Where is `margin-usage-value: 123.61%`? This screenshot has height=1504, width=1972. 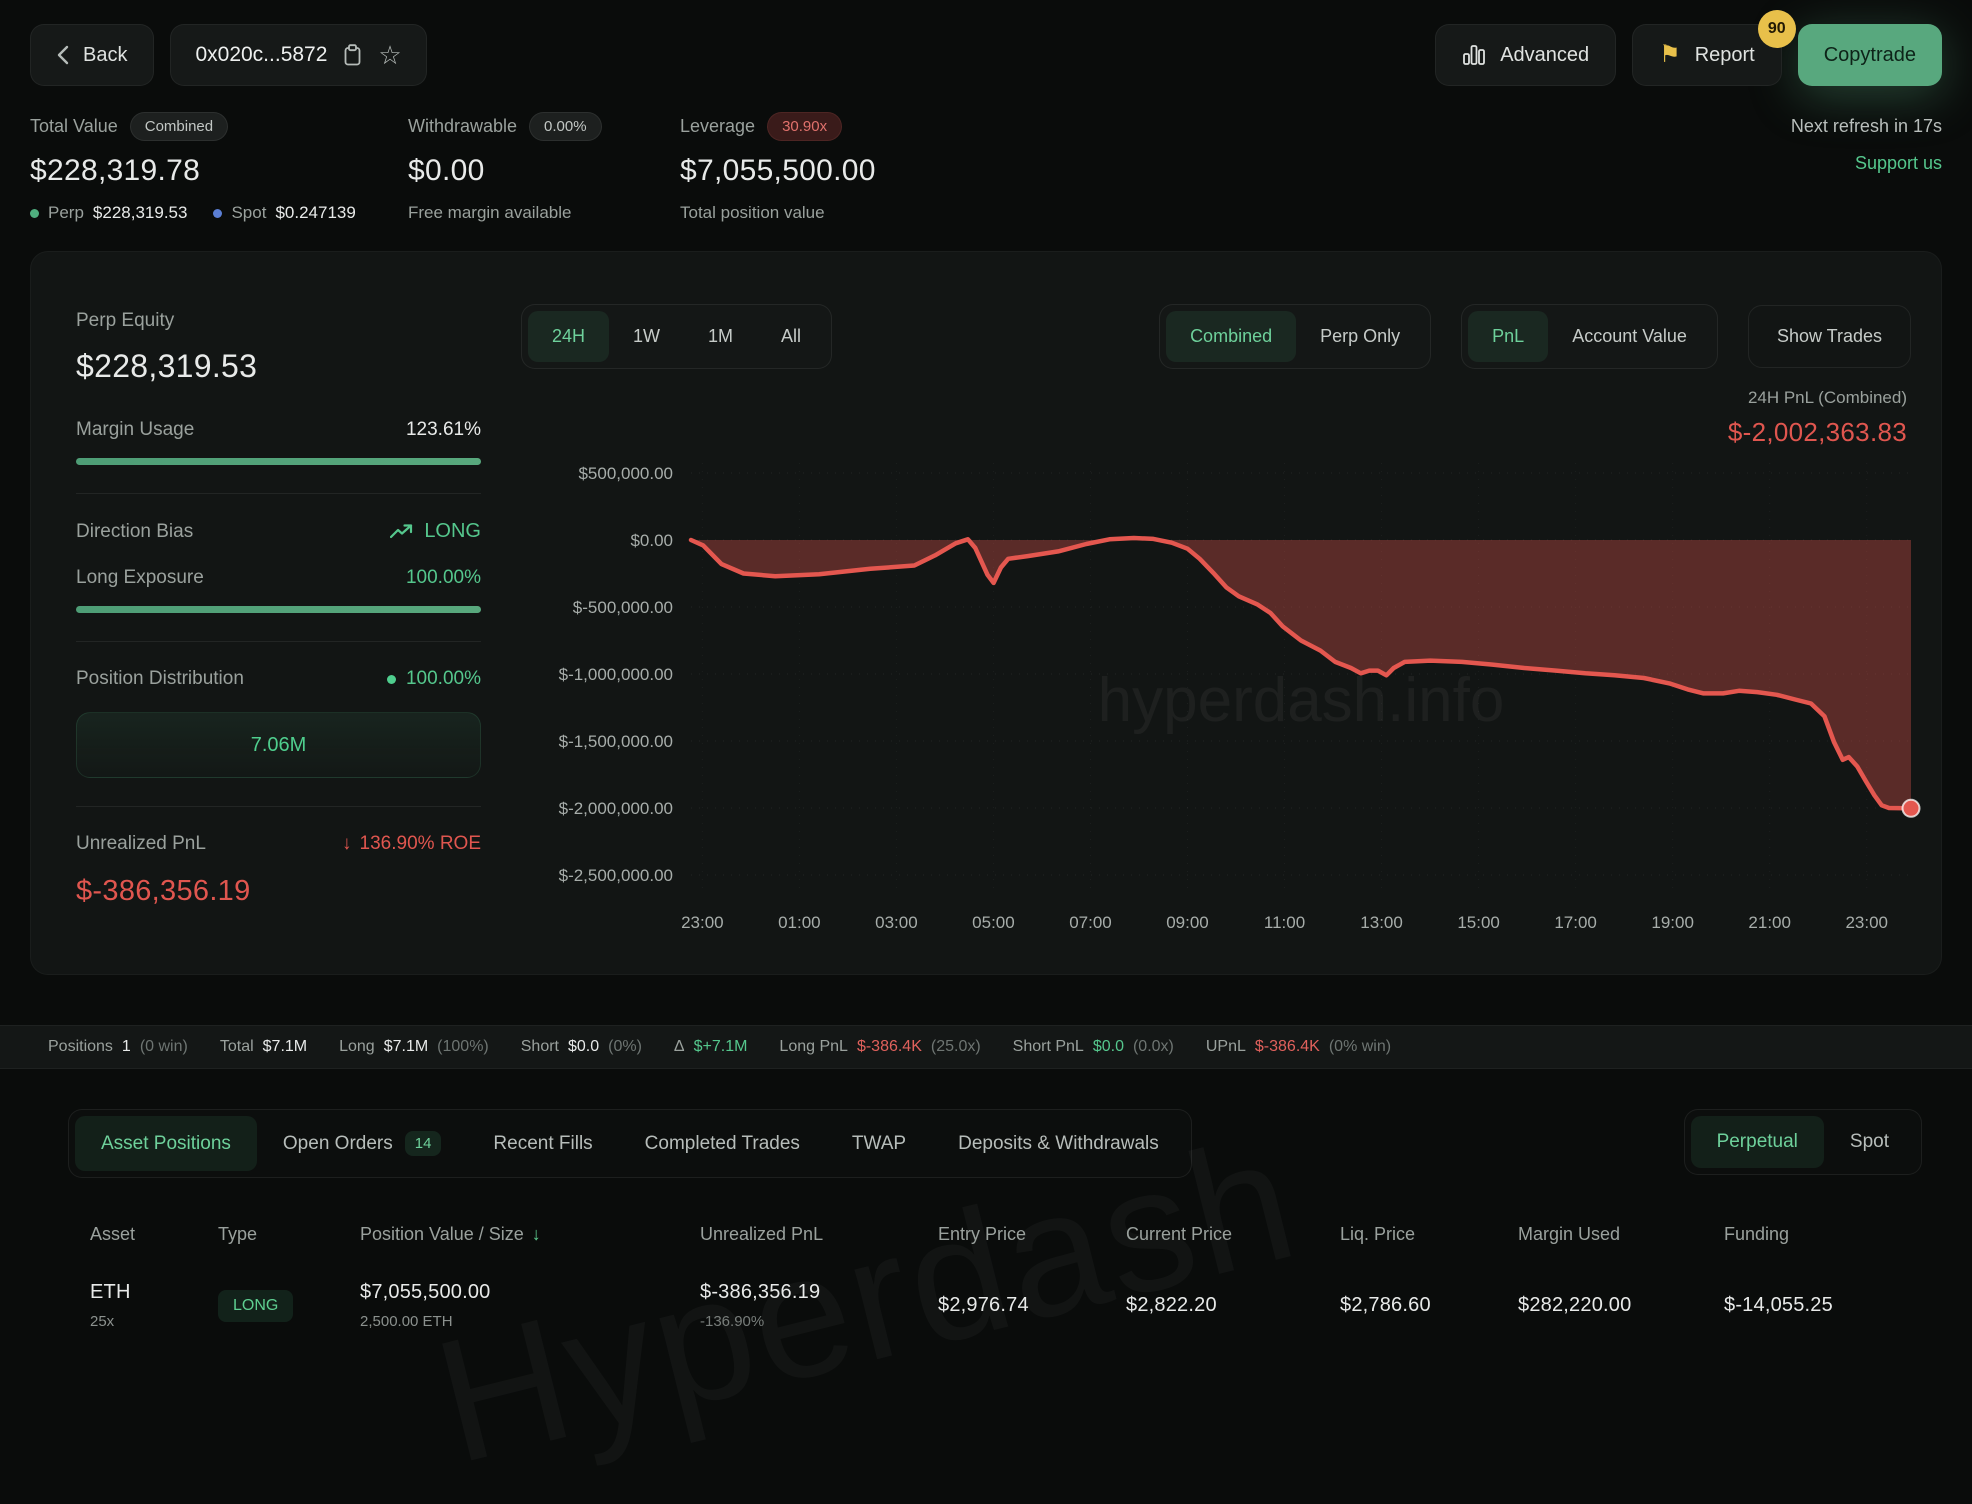
margin-usage-value: 123.61% is located at coordinates (443, 429).